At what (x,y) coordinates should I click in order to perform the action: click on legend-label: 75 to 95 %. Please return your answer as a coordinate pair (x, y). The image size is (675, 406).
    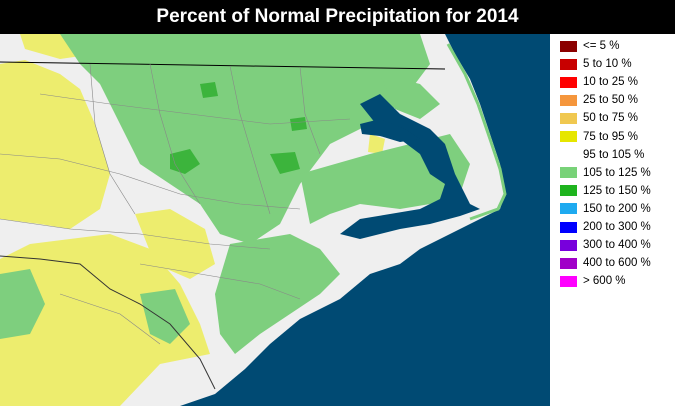
    Looking at the image, I should click on (610, 136).